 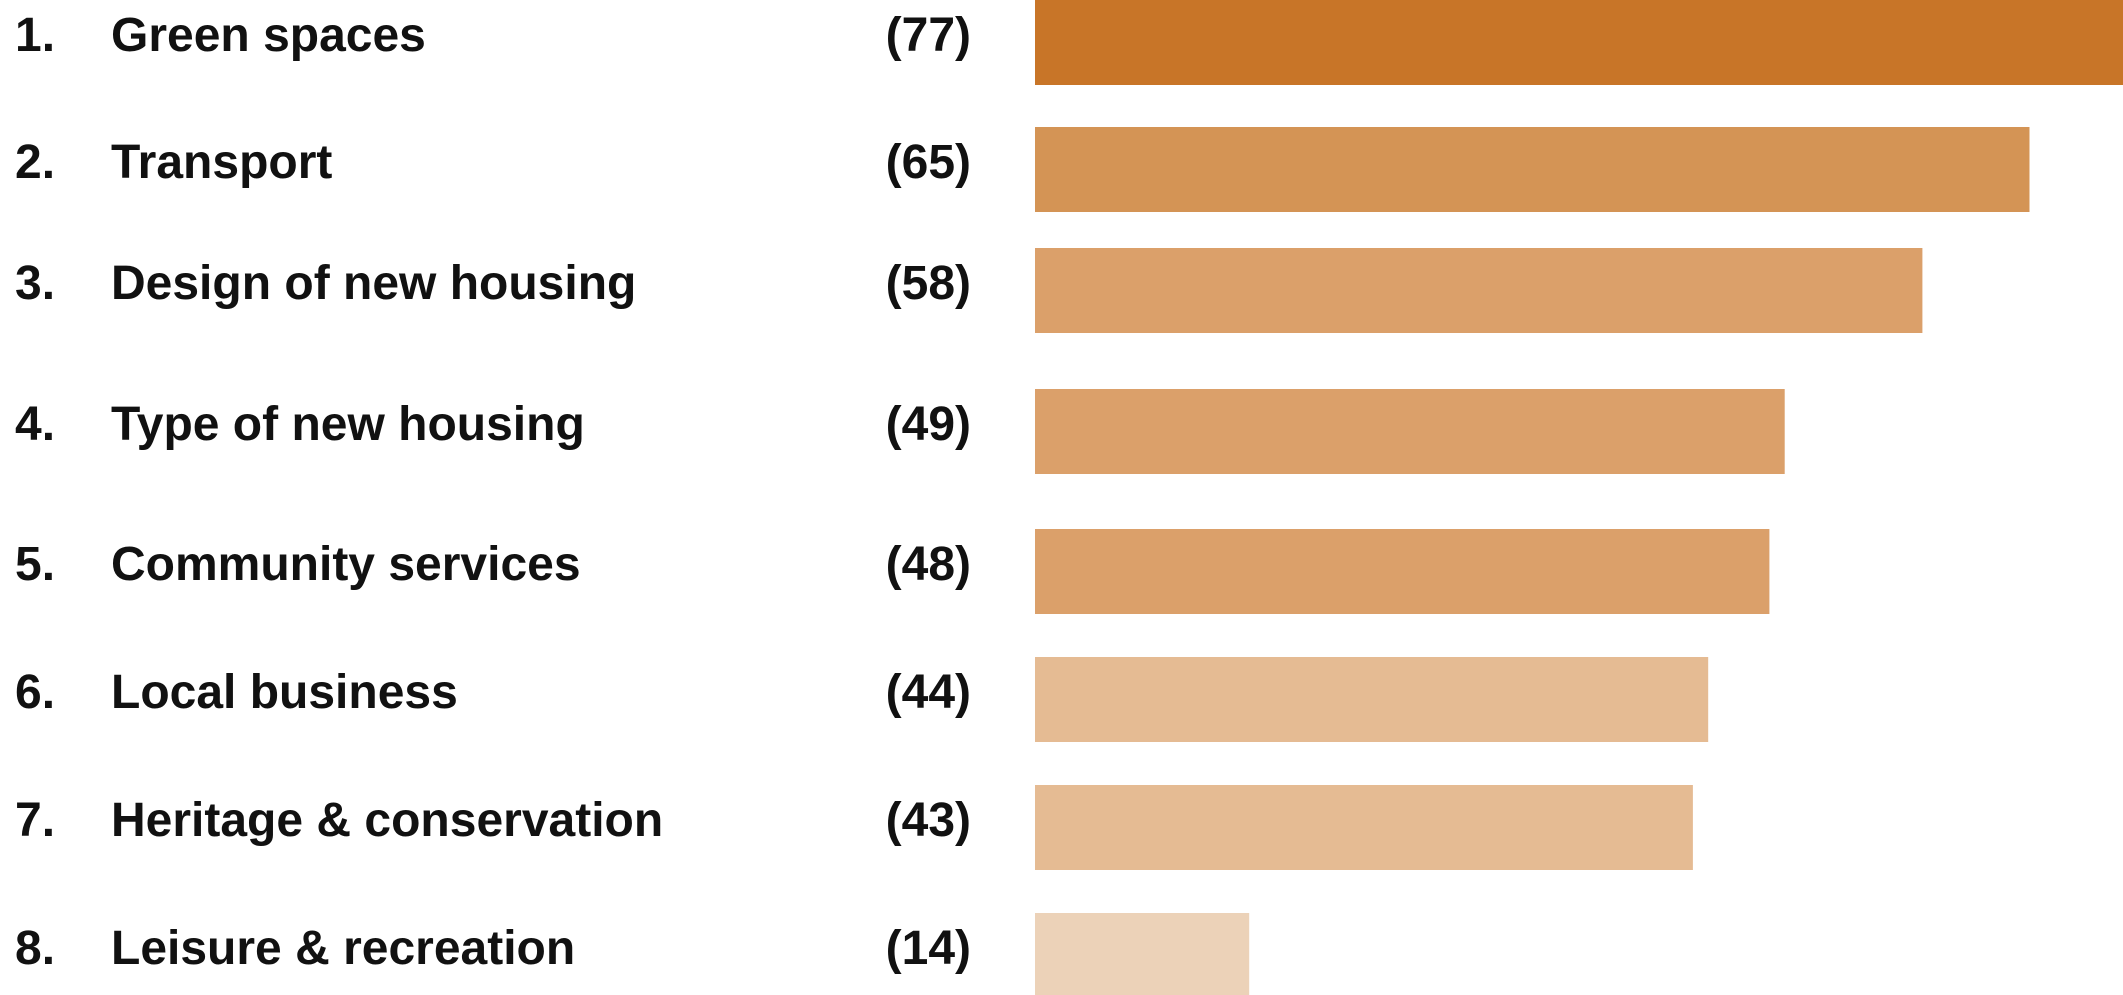 What do you see at coordinates (928, 820) in the screenshot?
I see `value-label: (43)` at bounding box center [928, 820].